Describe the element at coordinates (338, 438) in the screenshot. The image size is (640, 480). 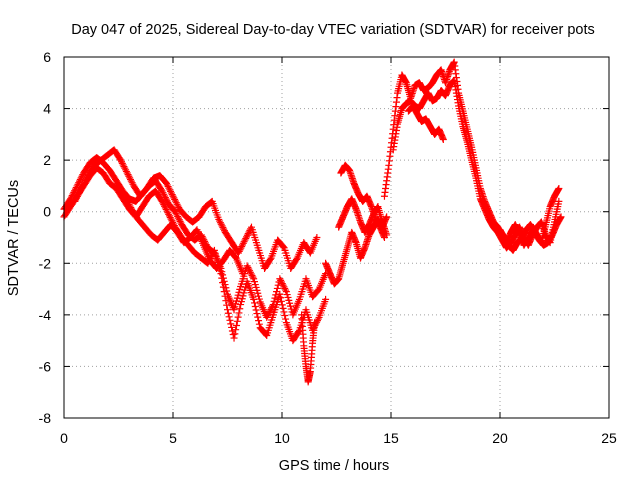
I see `x-tick-labels: 0 5 10 15 20 25` at that location.